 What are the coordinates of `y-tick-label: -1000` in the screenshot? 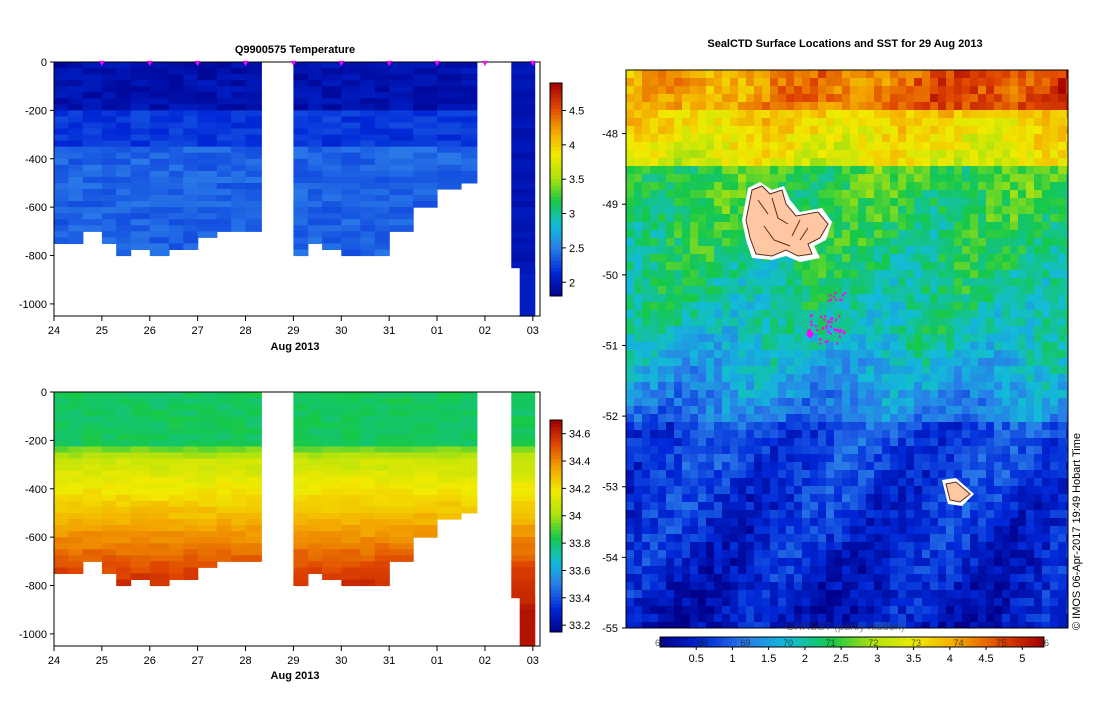 It's located at (33, 635).